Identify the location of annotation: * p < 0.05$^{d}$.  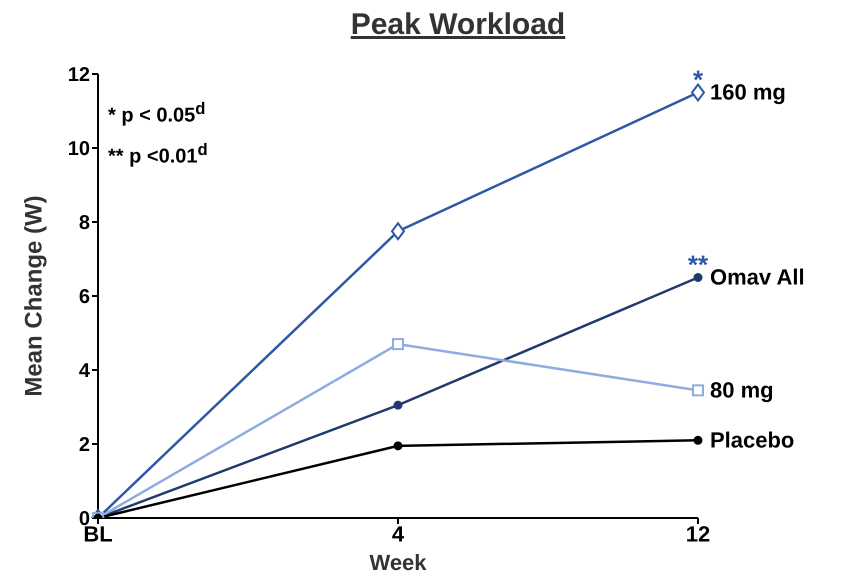
(157, 113).